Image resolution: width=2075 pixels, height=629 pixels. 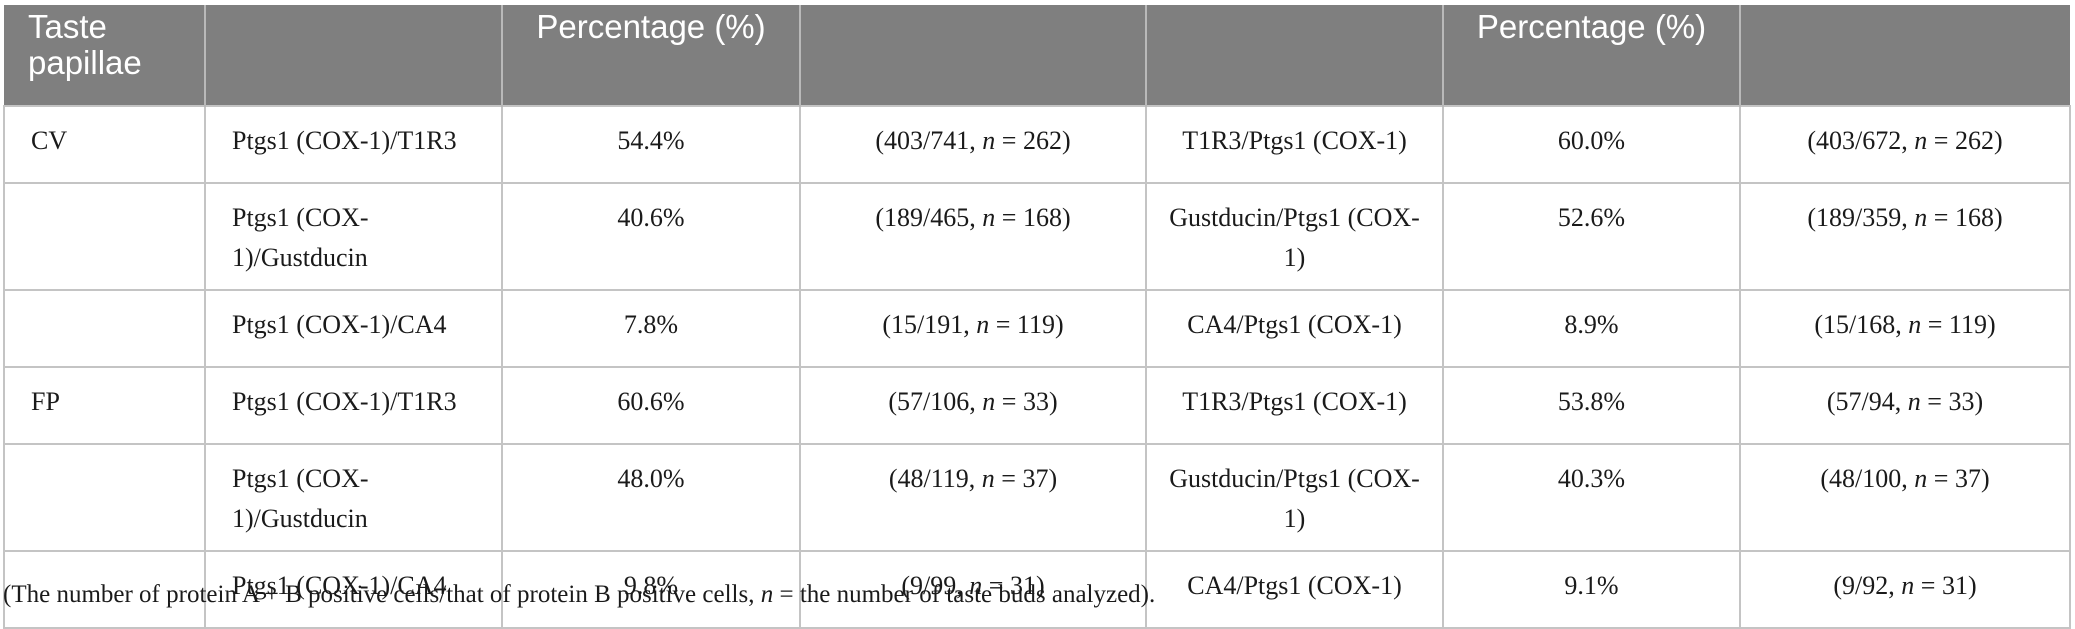 I want to click on percentage-cell: 40.6%, so click(x=650, y=236).